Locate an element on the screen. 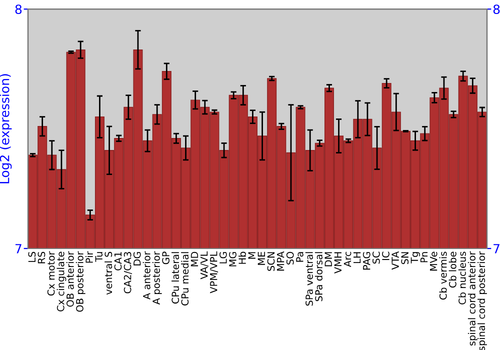  x-tick-label: SO is located at coordinates (290, 258).